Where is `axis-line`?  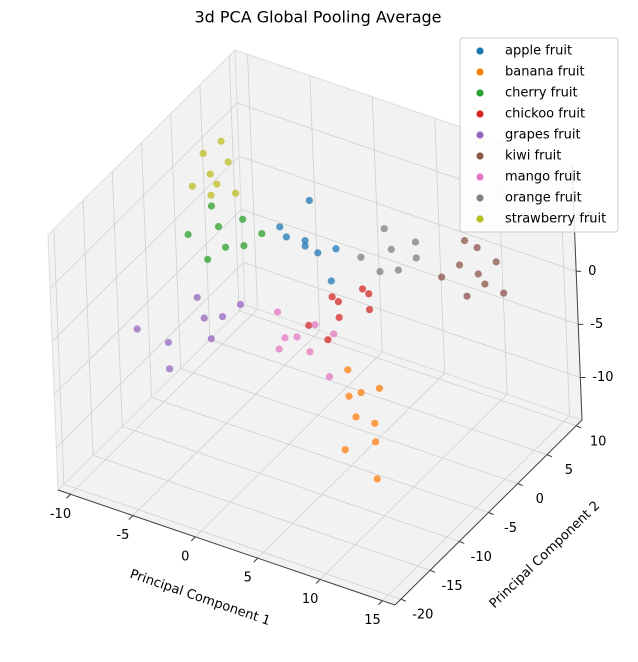
axis-line is located at coordinates (226, 547).